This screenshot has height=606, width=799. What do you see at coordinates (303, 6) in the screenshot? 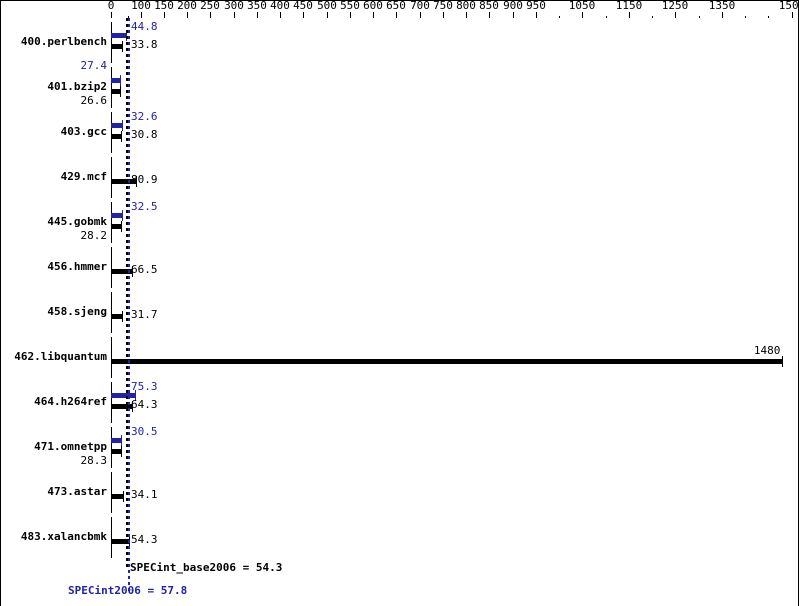
I see `x-axis-tick-label: 450` at bounding box center [303, 6].